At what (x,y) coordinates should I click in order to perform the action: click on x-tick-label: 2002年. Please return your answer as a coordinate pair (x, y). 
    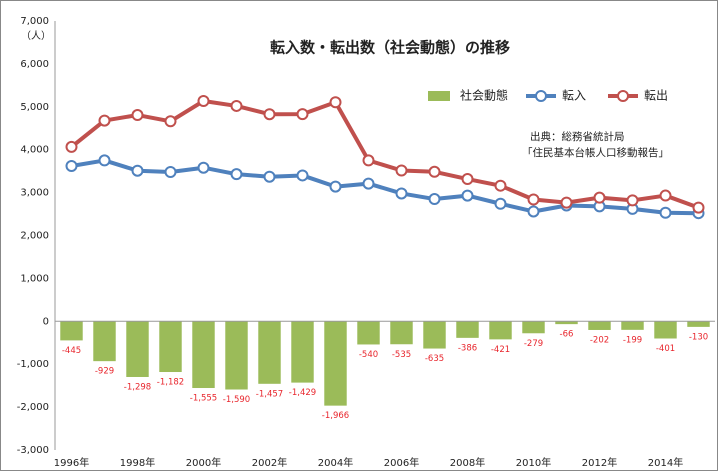
    Looking at the image, I should click on (269, 462).